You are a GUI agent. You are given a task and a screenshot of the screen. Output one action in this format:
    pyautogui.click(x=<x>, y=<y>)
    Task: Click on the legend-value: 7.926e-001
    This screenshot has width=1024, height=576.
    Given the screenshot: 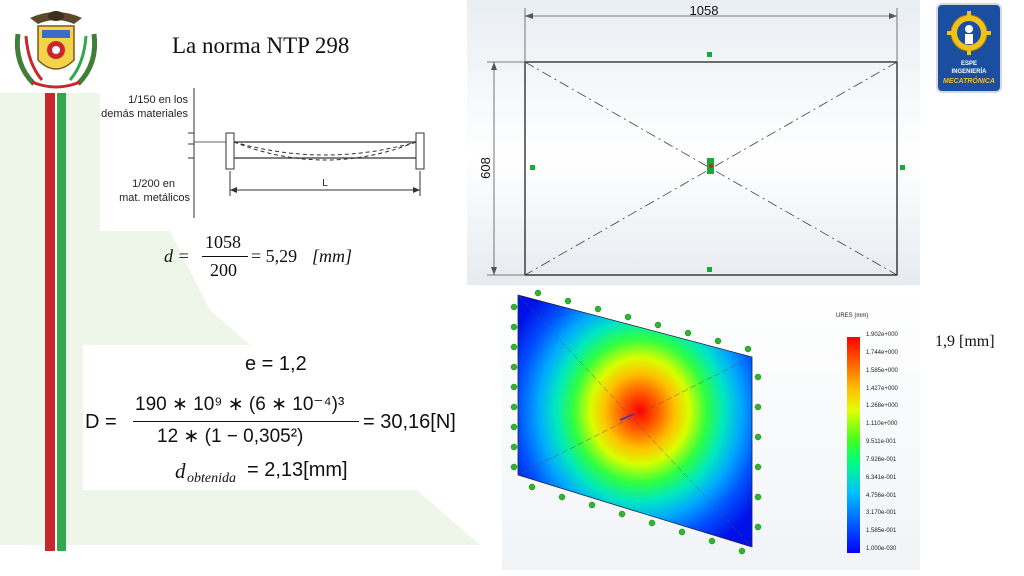 What is the action you would take?
    pyautogui.click(x=881, y=459)
    